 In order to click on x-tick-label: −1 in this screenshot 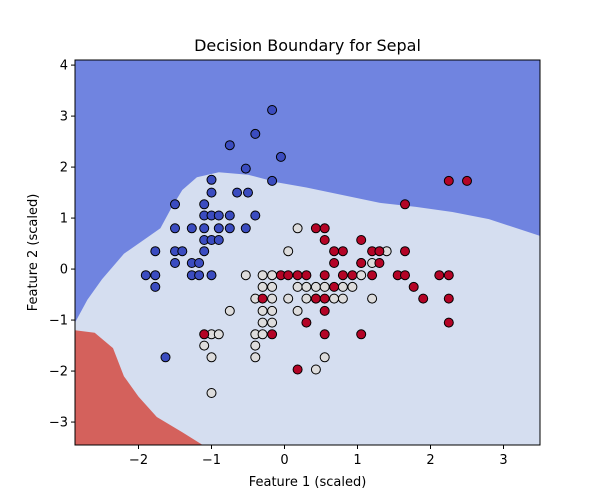, I will do `click(211, 460)`.